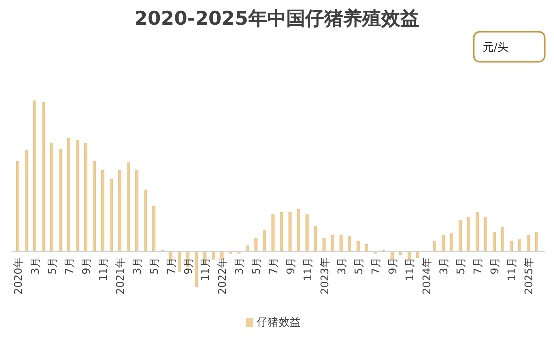 This screenshot has height=345, width=554. Describe the element at coordinates (121, 276) in the screenshot. I see `x-tick-label: 2021年` at that location.